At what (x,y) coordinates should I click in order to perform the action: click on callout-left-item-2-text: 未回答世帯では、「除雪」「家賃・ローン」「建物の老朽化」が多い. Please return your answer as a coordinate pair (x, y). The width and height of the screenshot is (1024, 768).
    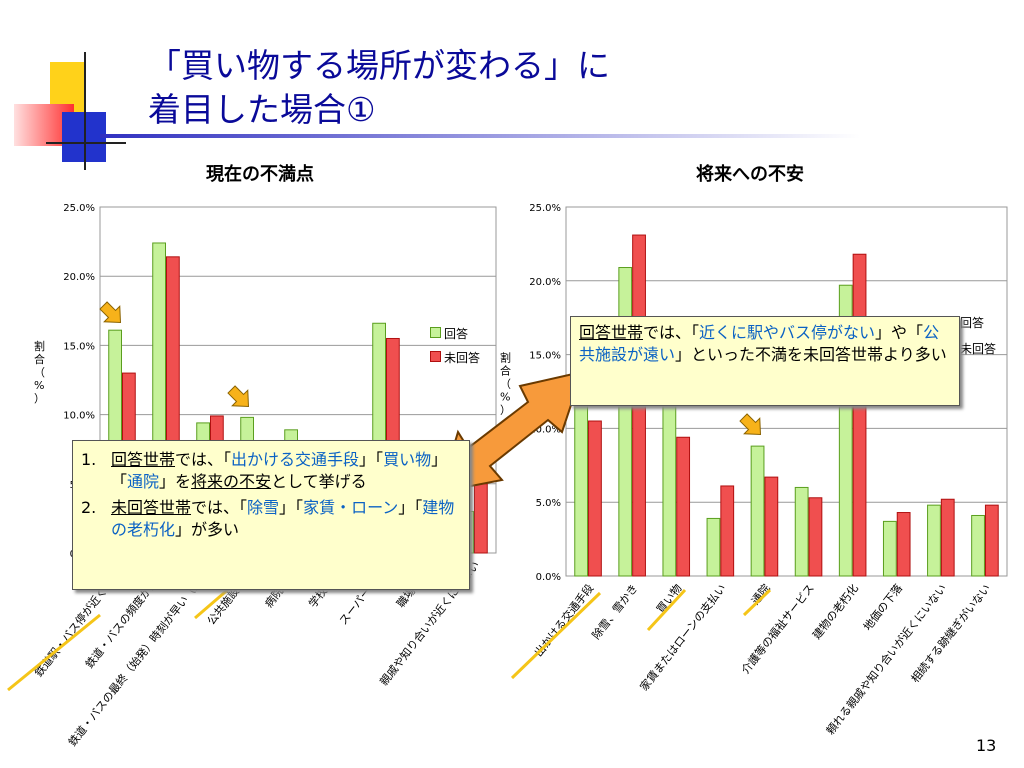
    Looking at the image, I should click on (286, 519).